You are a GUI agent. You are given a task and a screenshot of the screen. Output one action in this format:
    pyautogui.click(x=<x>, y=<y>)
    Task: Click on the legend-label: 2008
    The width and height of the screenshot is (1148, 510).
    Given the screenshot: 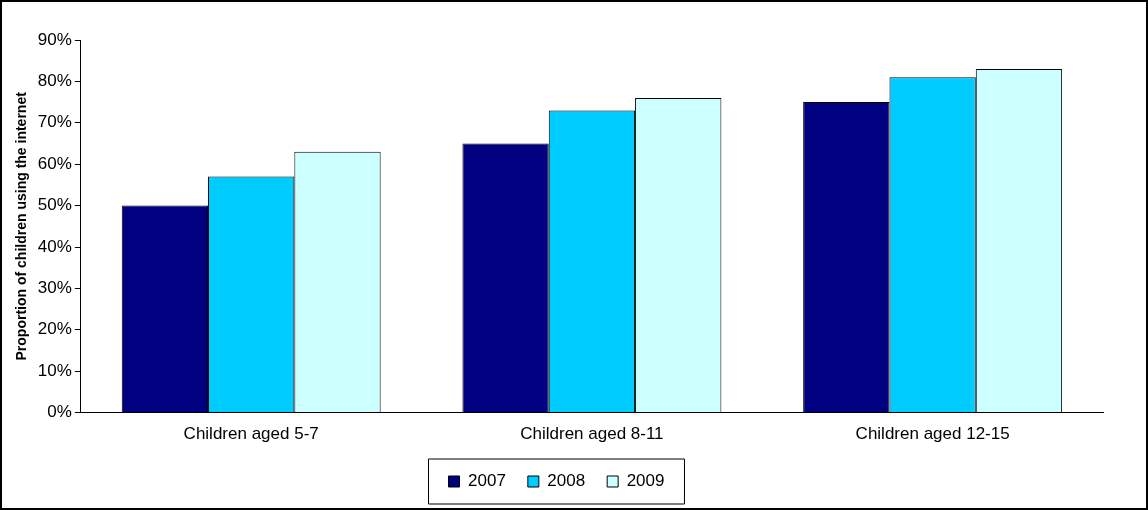 What is the action you would take?
    pyautogui.click(x=566, y=481)
    